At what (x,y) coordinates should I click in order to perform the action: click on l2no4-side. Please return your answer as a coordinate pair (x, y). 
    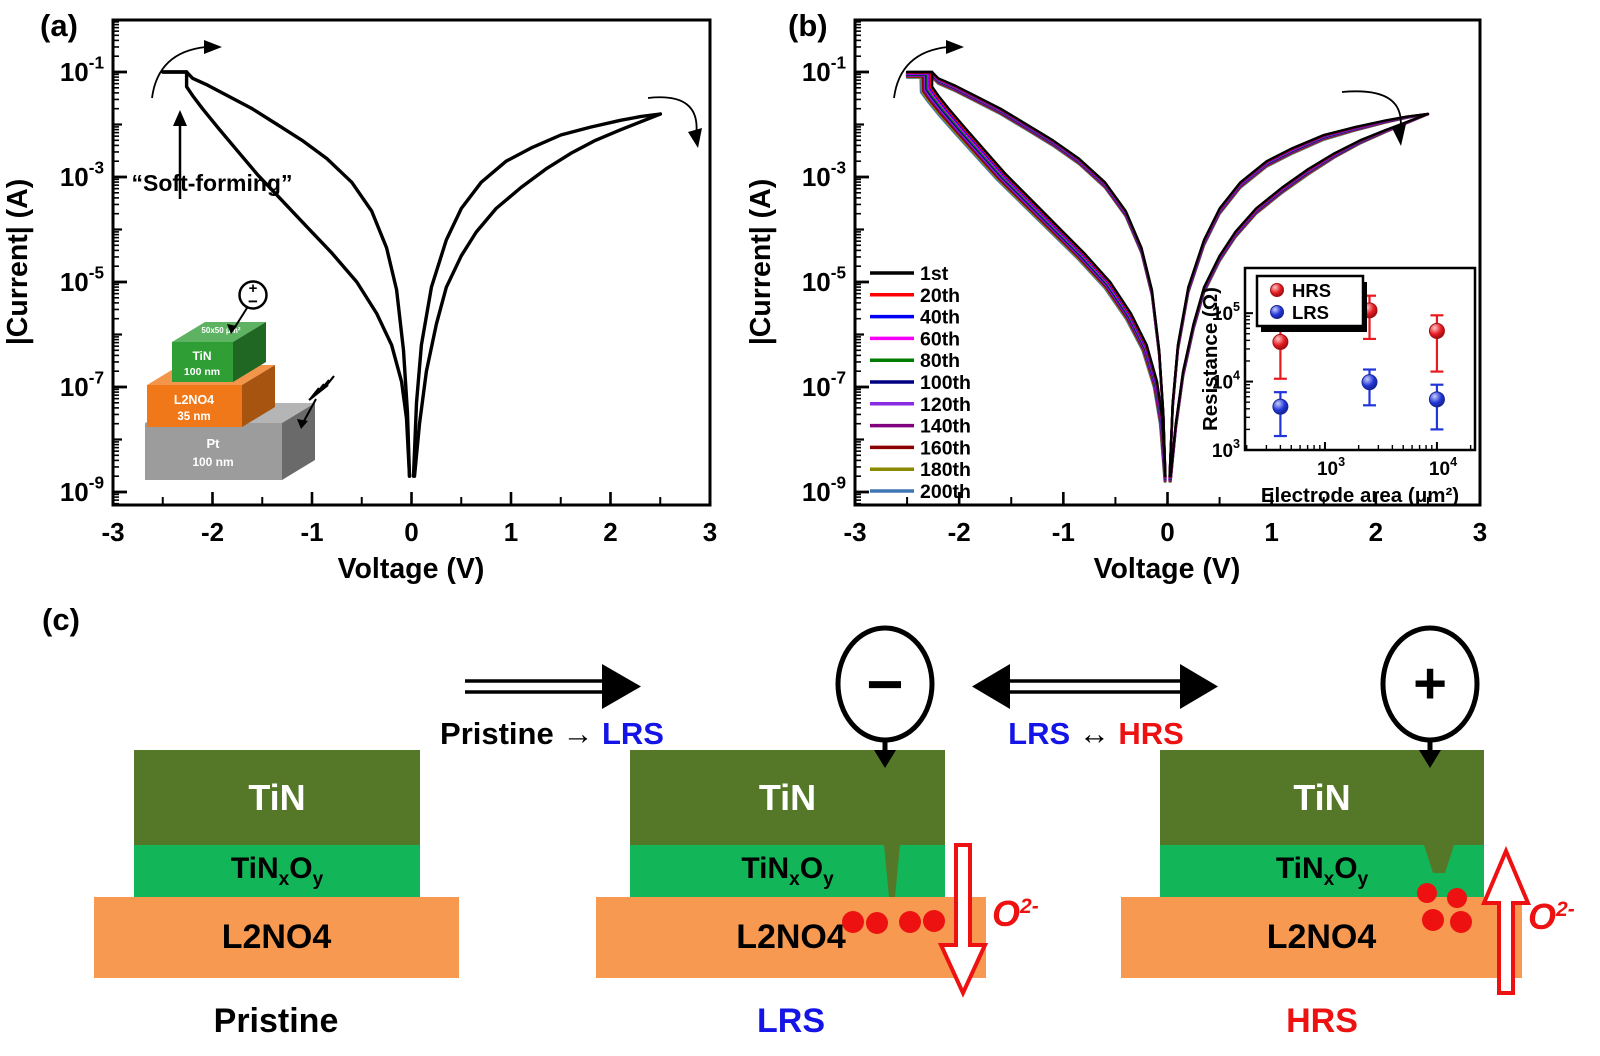
    Looking at the image, I should click on (258, 396).